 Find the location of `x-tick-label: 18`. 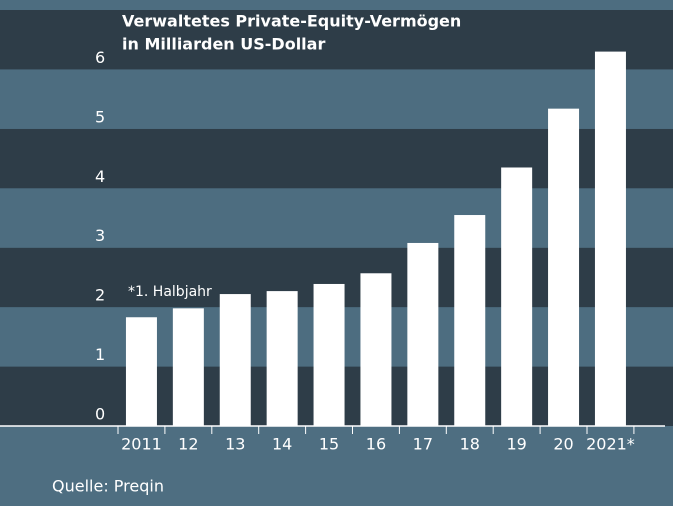

x-tick-label: 18 is located at coordinates (470, 444).